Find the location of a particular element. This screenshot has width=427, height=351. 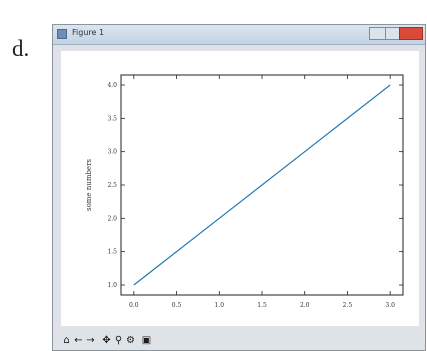

y-tick-label: 2.0 is located at coordinates (112, 218).